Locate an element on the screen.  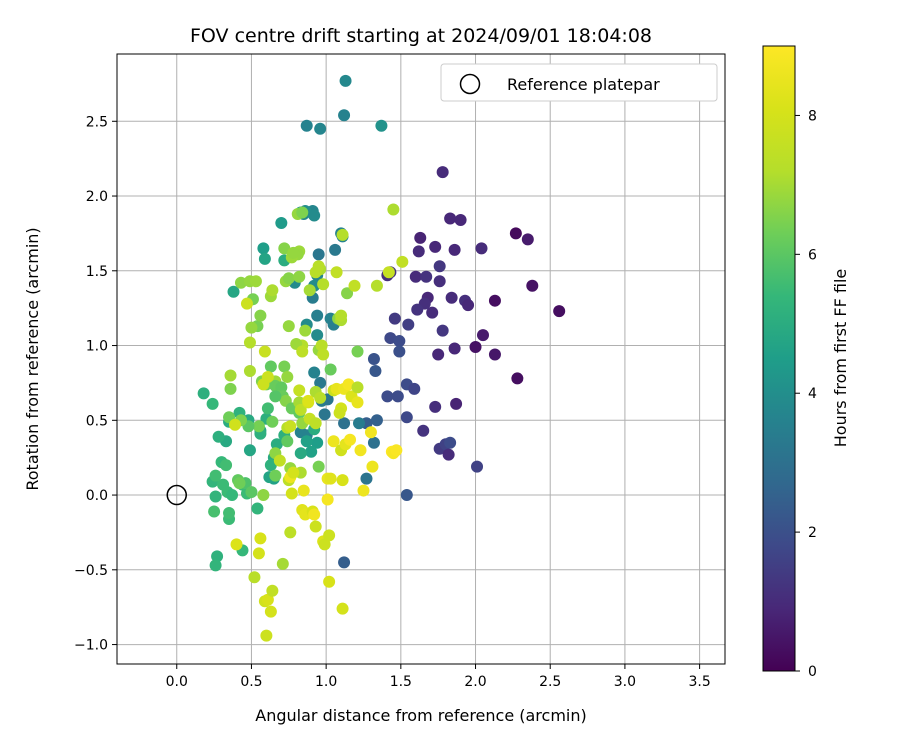
reference-platepar-marker is located at coordinates (177, 495).